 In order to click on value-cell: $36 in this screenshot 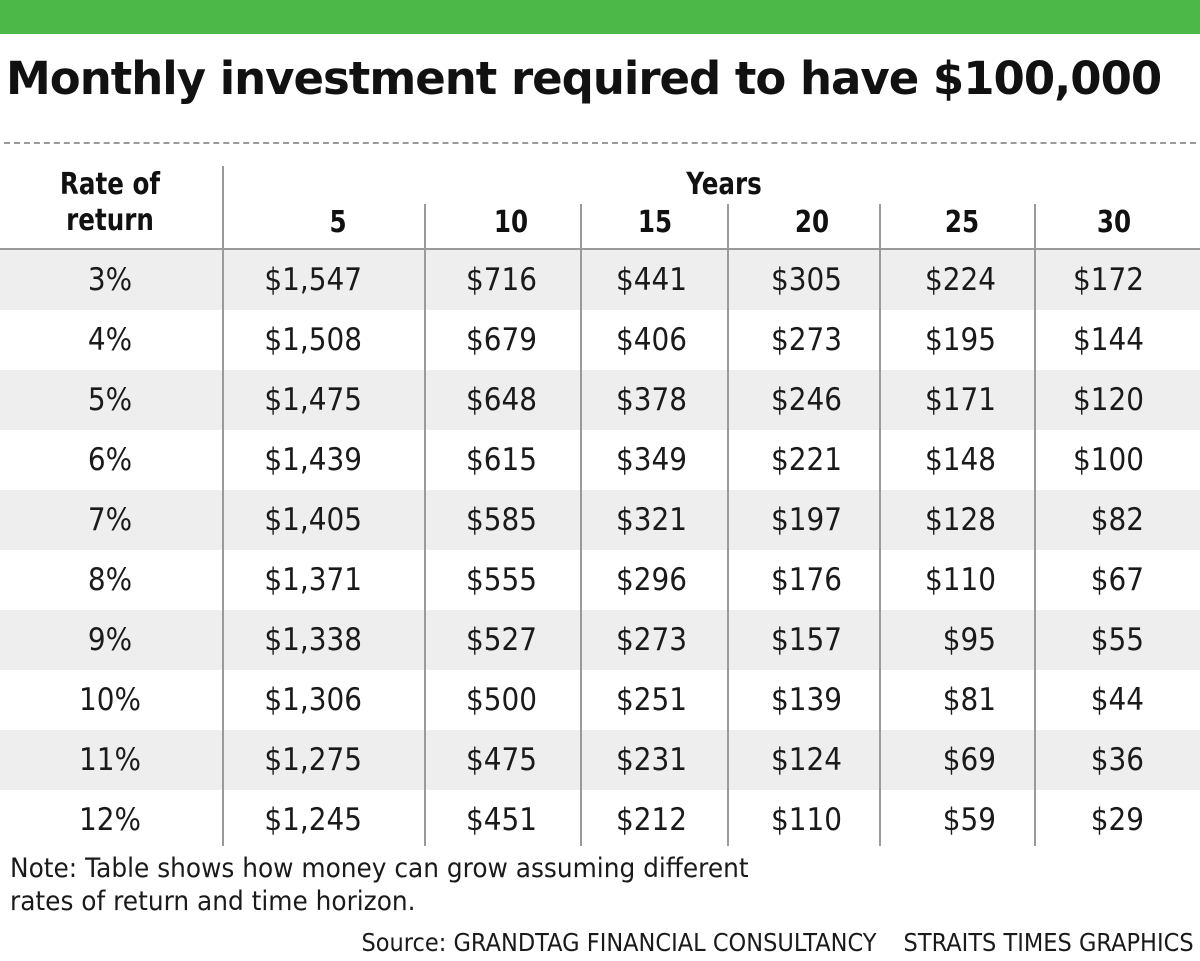, I will do `click(1117, 760)`.